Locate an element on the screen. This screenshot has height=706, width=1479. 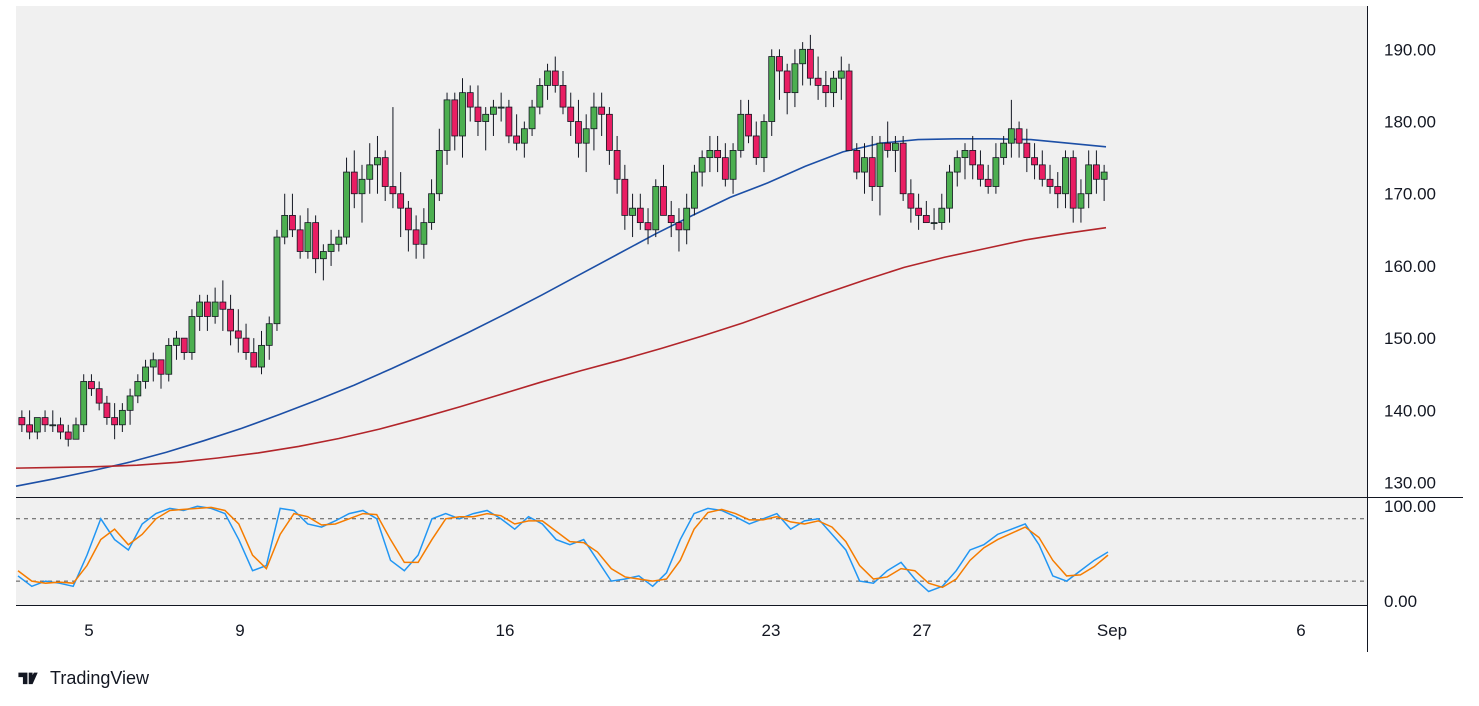
date-tick-label: Sep is located at coordinates (1112, 630).